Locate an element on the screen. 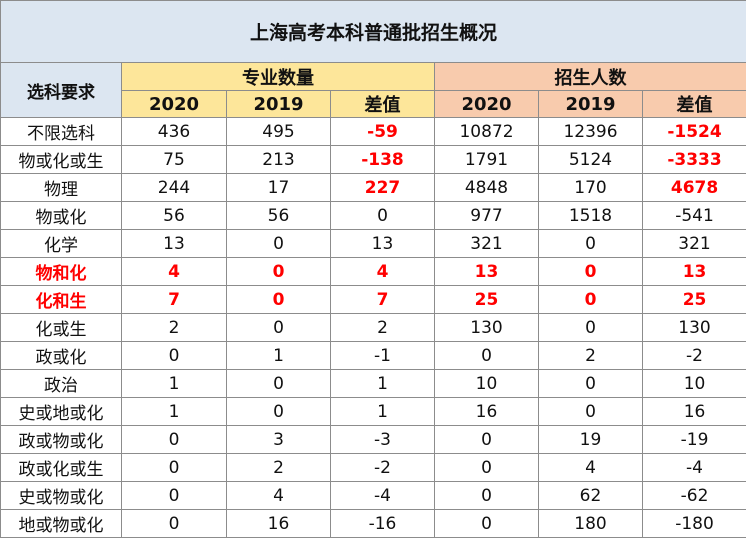  table-row: 物或化 56 56 0 977 1518 -541 is located at coordinates (373, 215).